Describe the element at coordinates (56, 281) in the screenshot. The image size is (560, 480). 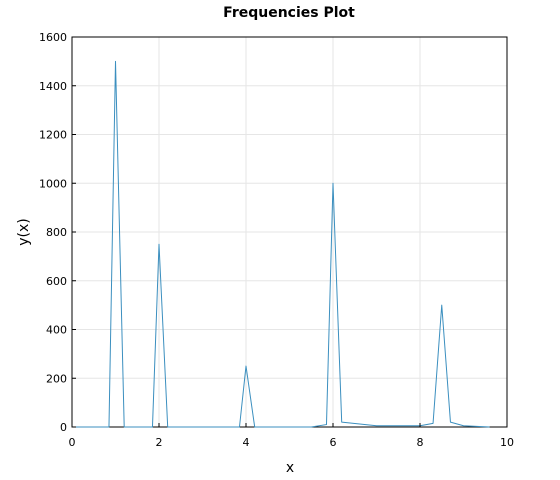
I see `y-tick-label: 600` at that location.